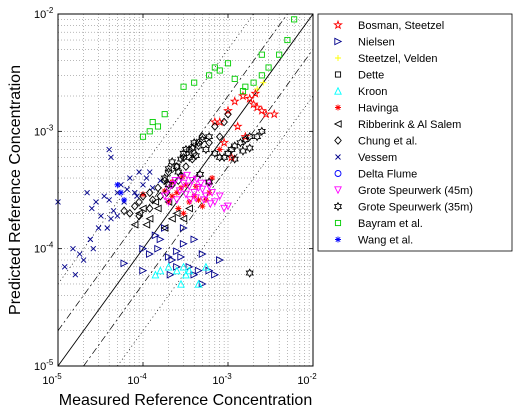 The width and height of the screenshot is (513, 411). Describe the element at coordinates (15, 190) in the screenshot. I see `y-axis-title: Predicted Reference Concentration` at that location.